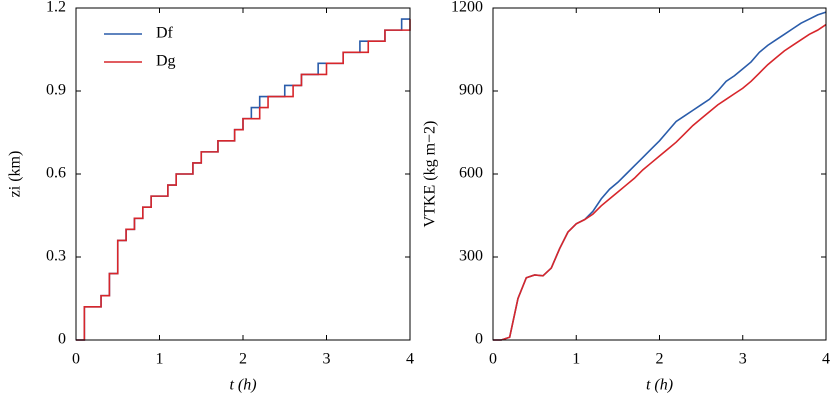 This screenshot has height=401, width=830. What do you see at coordinates (56, 90) in the screenshot?
I see `y-tick-label: 0.9` at bounding box center [56, 90].